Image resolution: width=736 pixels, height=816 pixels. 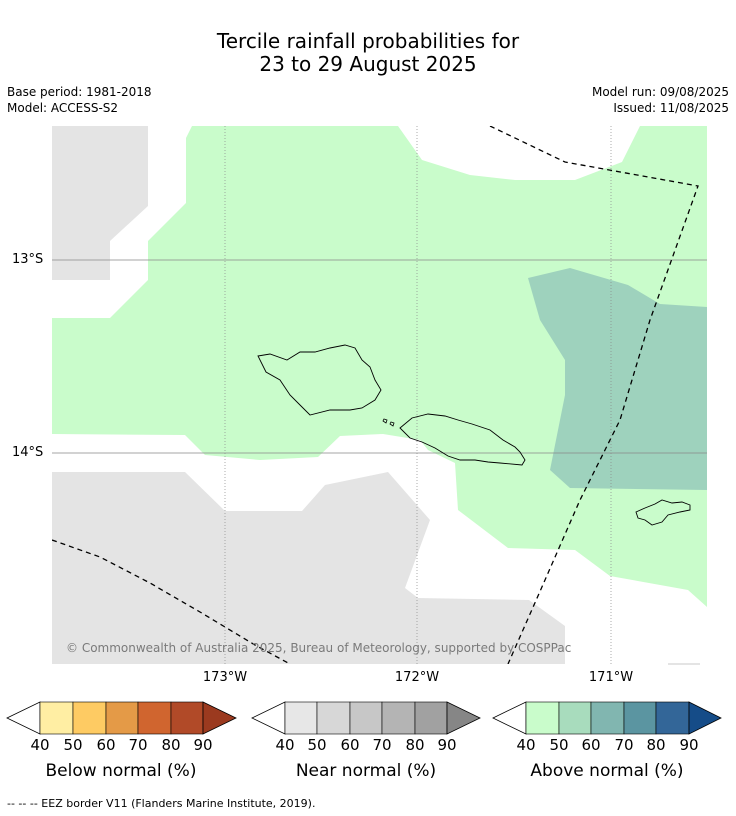 I want to click on lat-label-13s: 13°S, so click(x=28, y=259).